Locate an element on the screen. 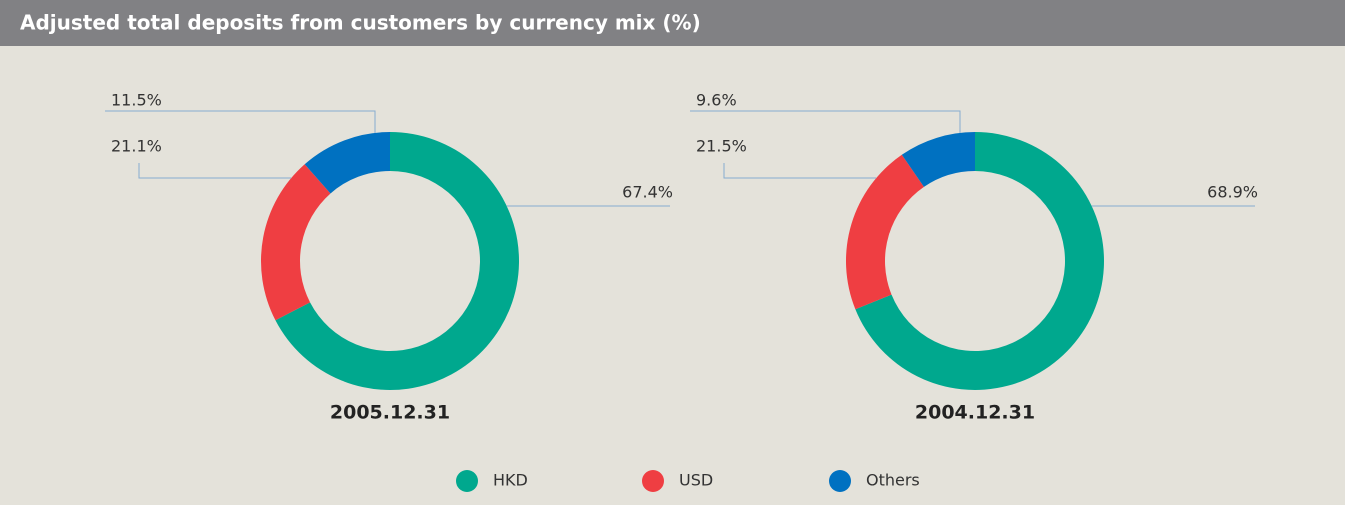 The height and width of the screenshot is (505, 1345). legend-label: Others is located at coordinates (893, 480).